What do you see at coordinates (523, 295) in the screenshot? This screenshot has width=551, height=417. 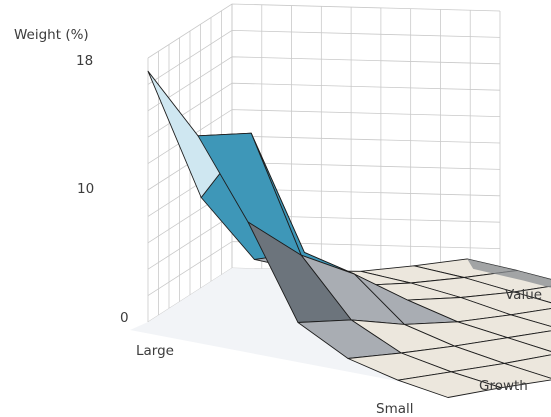 I see `style-axis-start-label: Value` at bounding box center [523, 295].